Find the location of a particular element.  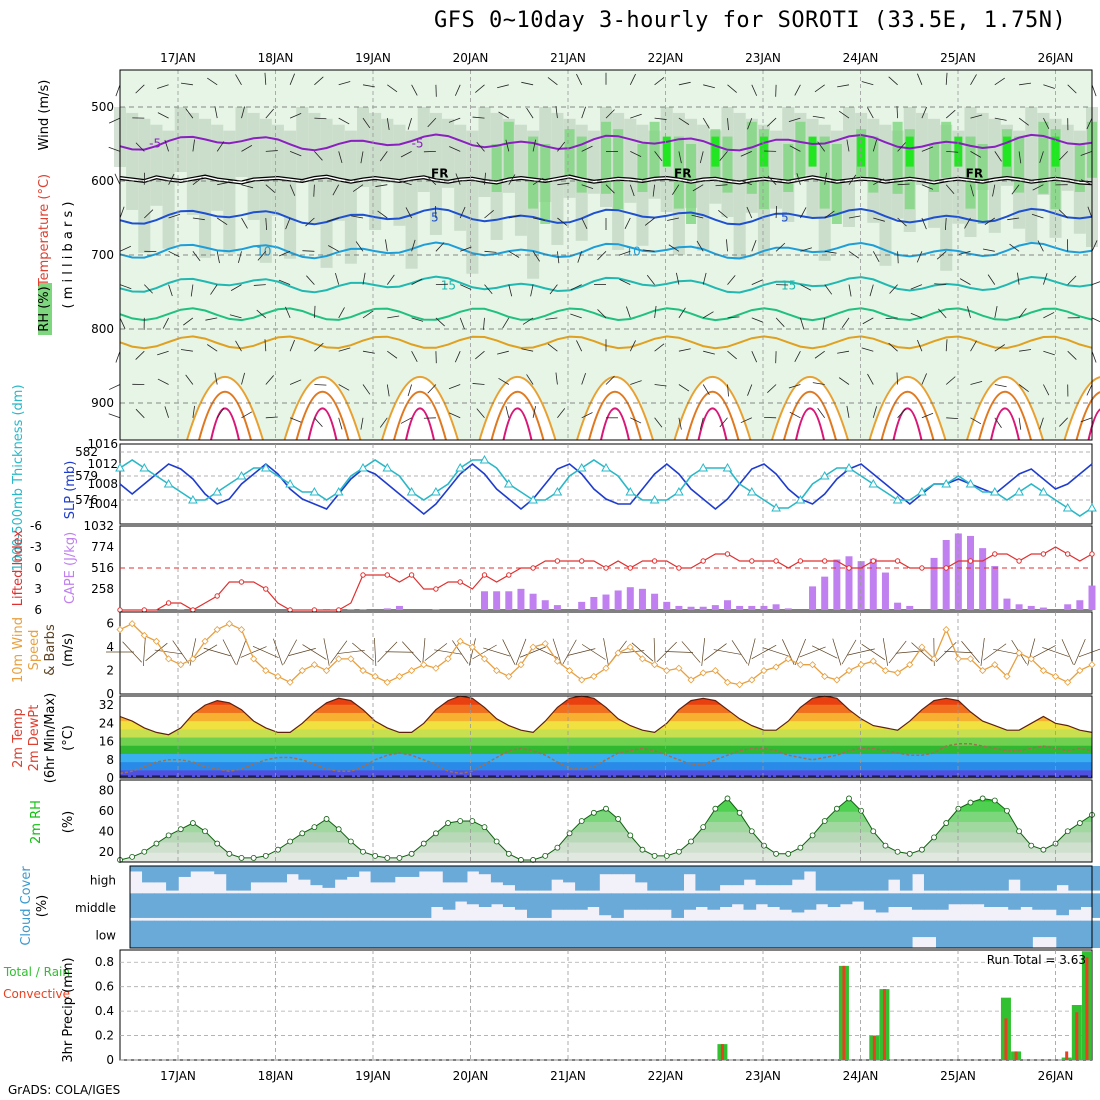

freezing-label: FR is located at coordinates (439, 174).